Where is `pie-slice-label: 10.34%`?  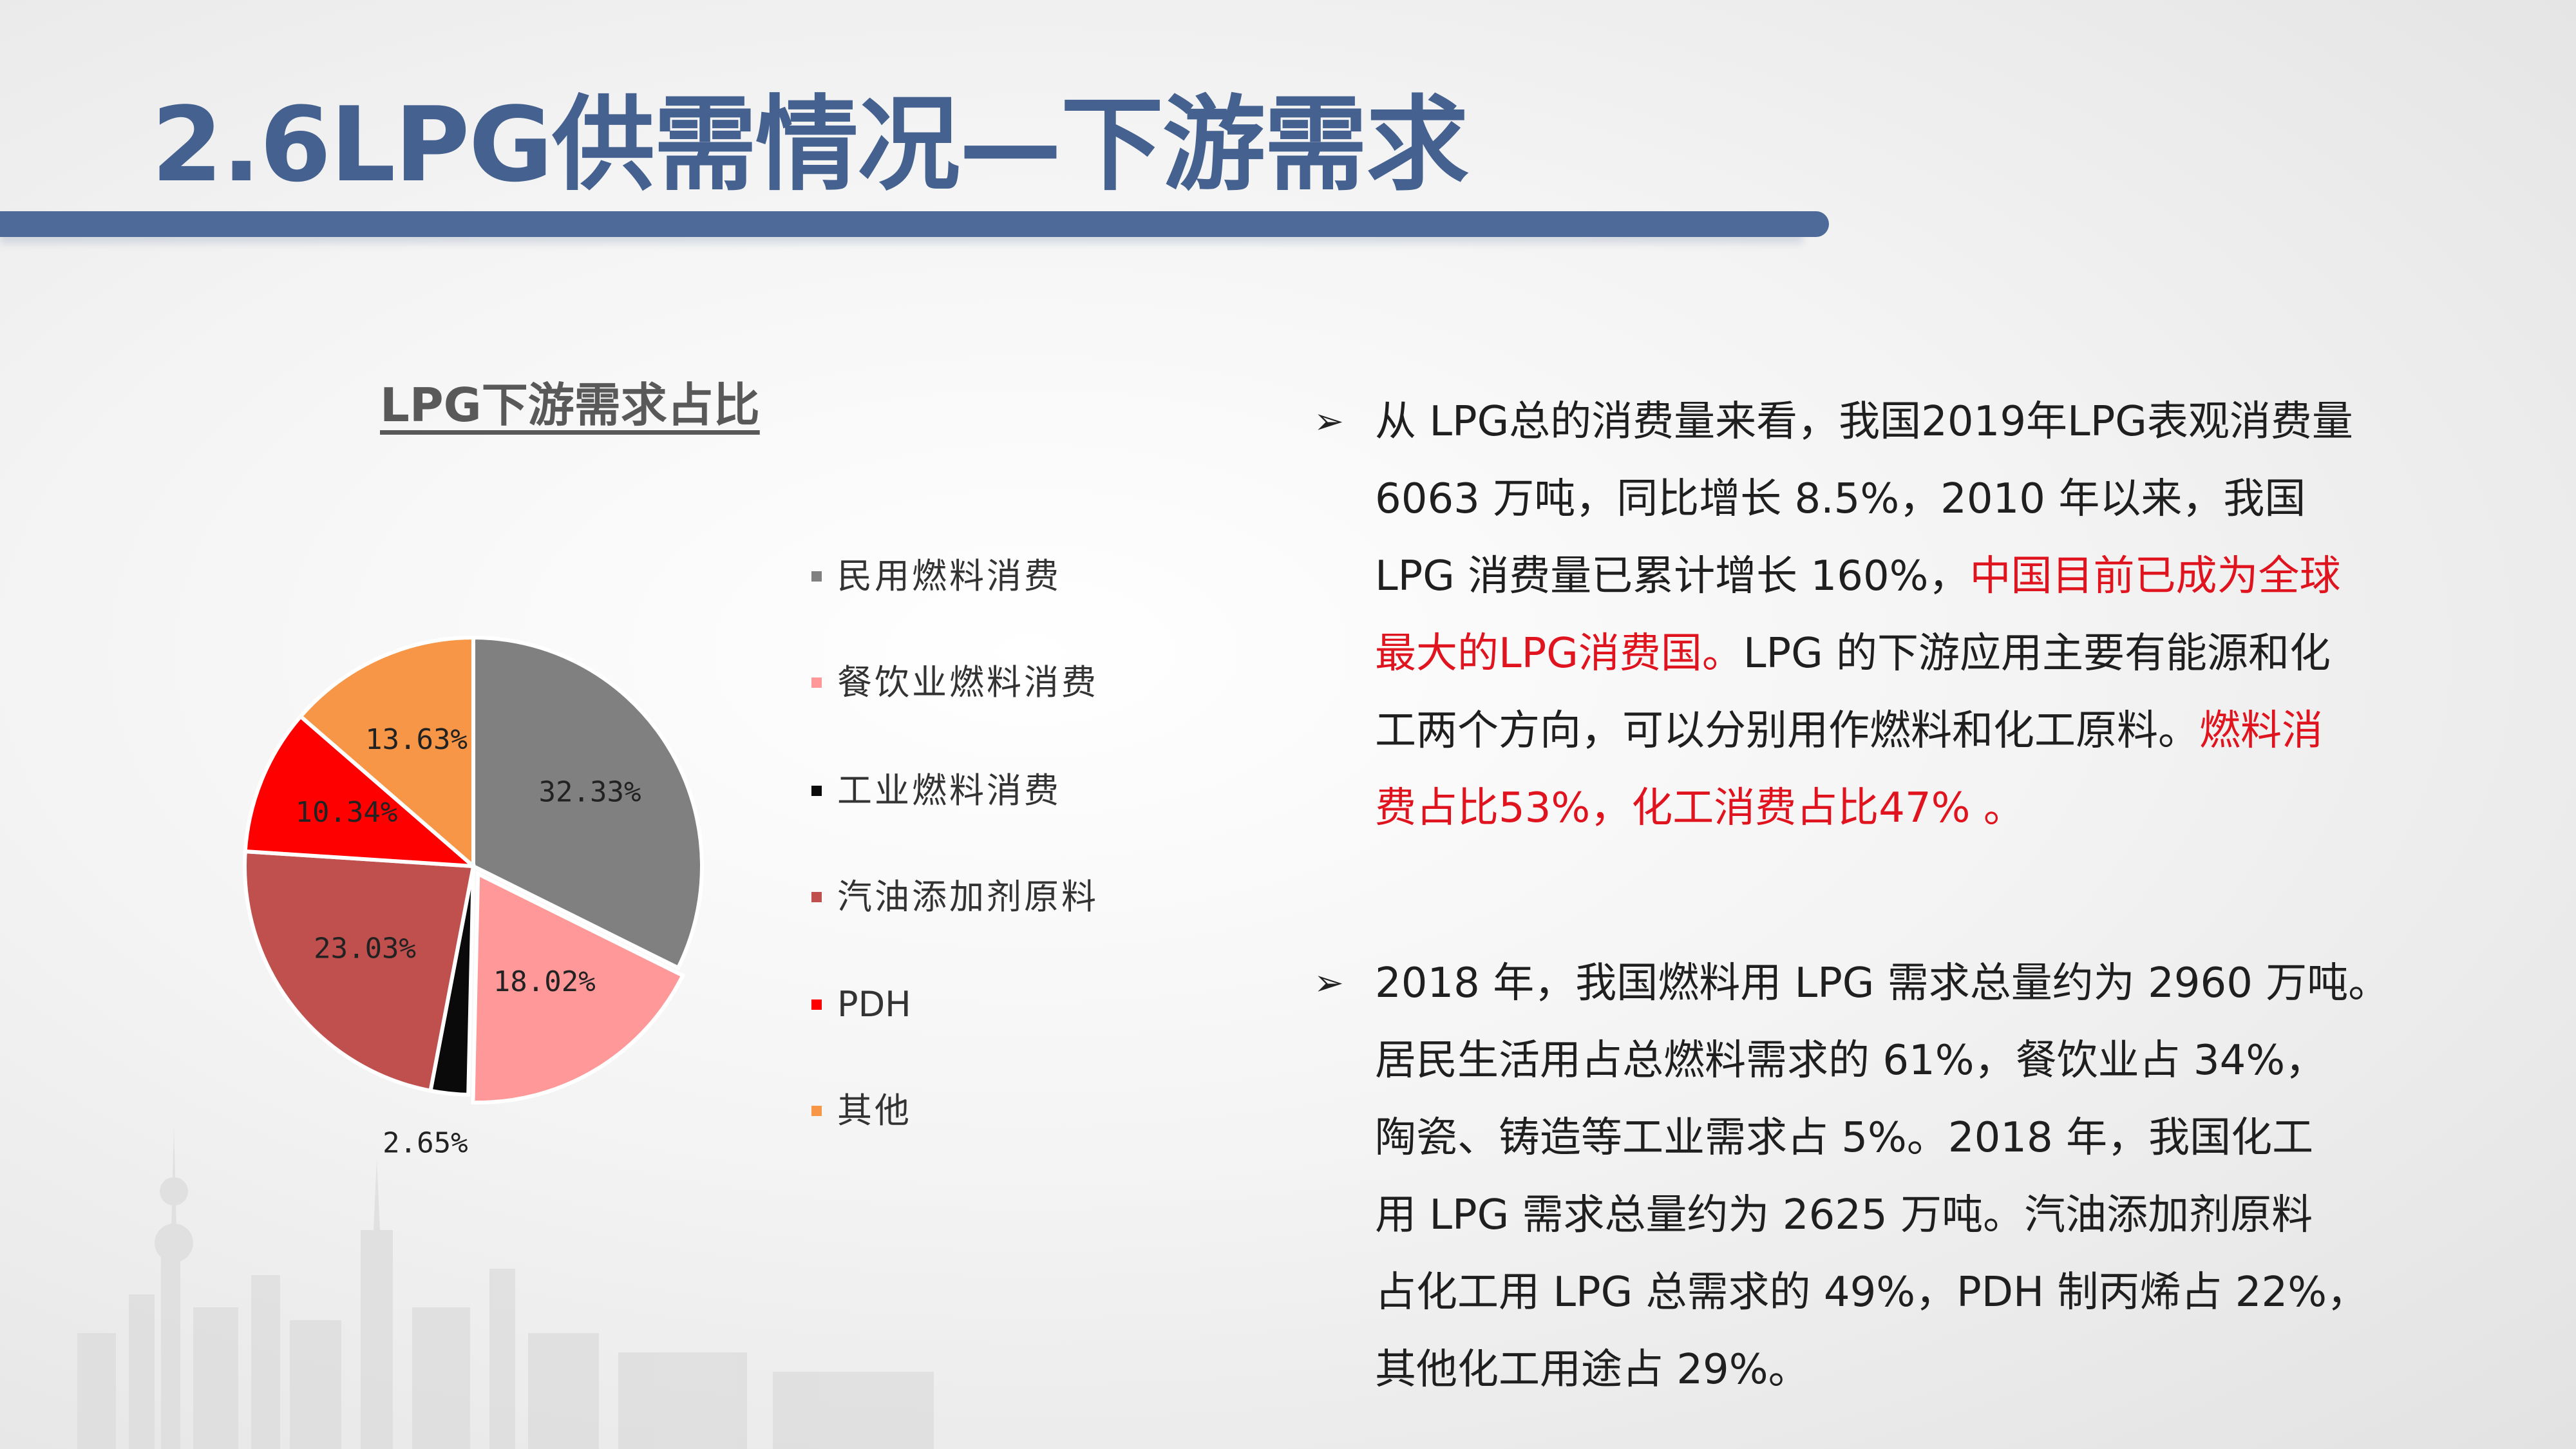
pie-slice-label: 10.34% is located at coordinates (346, 813).